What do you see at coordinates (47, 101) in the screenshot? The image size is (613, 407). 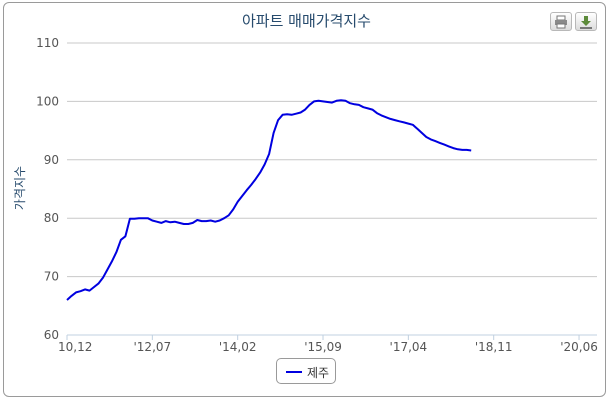 I see `y-tick-label: 100` at bounding box center [47, 101].